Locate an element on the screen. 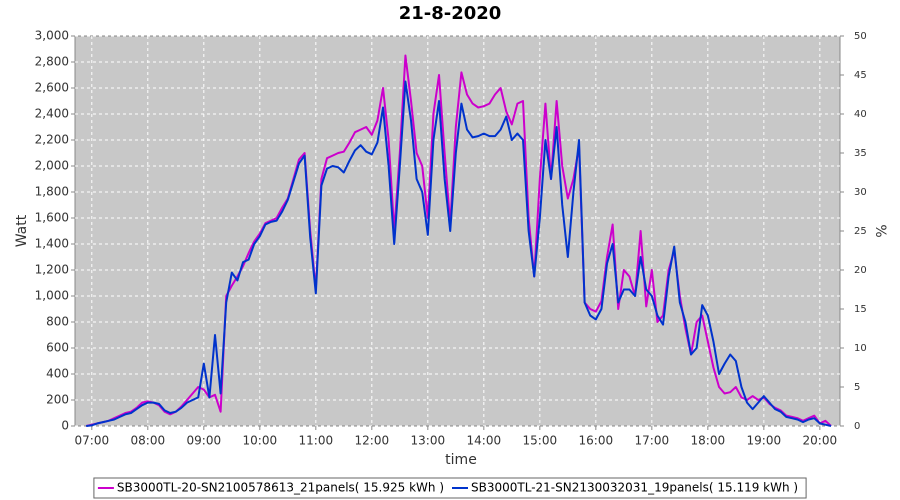 This screenshot has height=500, width=900. x-tick-label: 07:00 is located at coordinates (92, 441).